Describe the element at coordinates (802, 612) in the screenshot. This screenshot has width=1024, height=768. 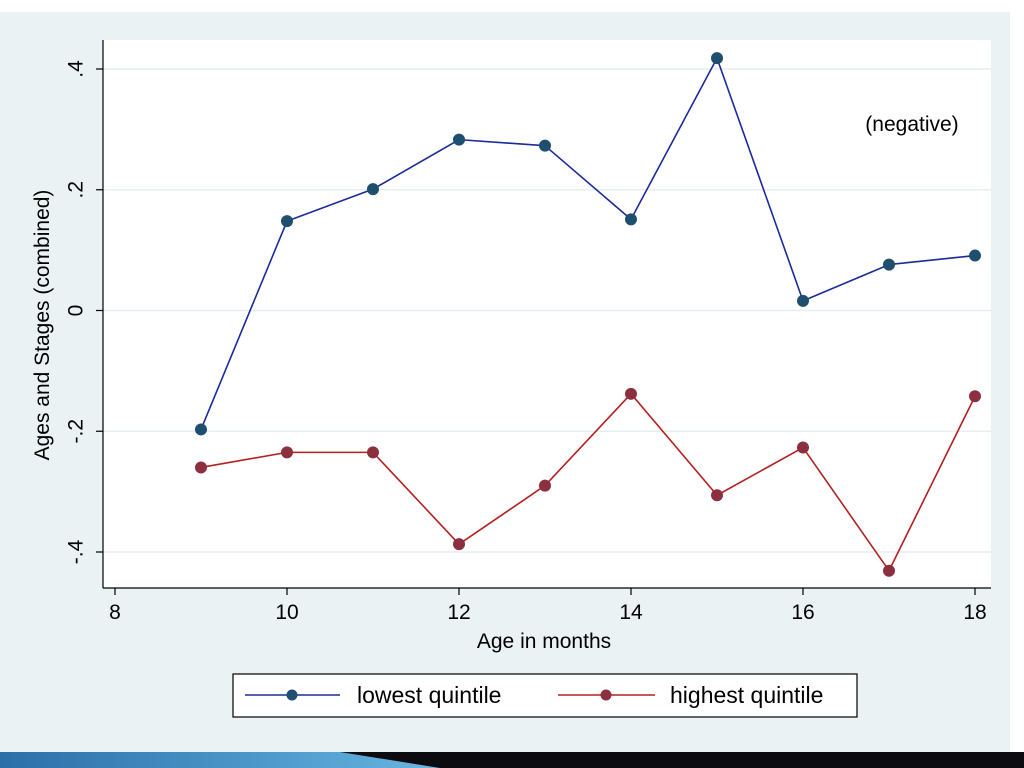
I see `x-tick-label: 16` at that location.